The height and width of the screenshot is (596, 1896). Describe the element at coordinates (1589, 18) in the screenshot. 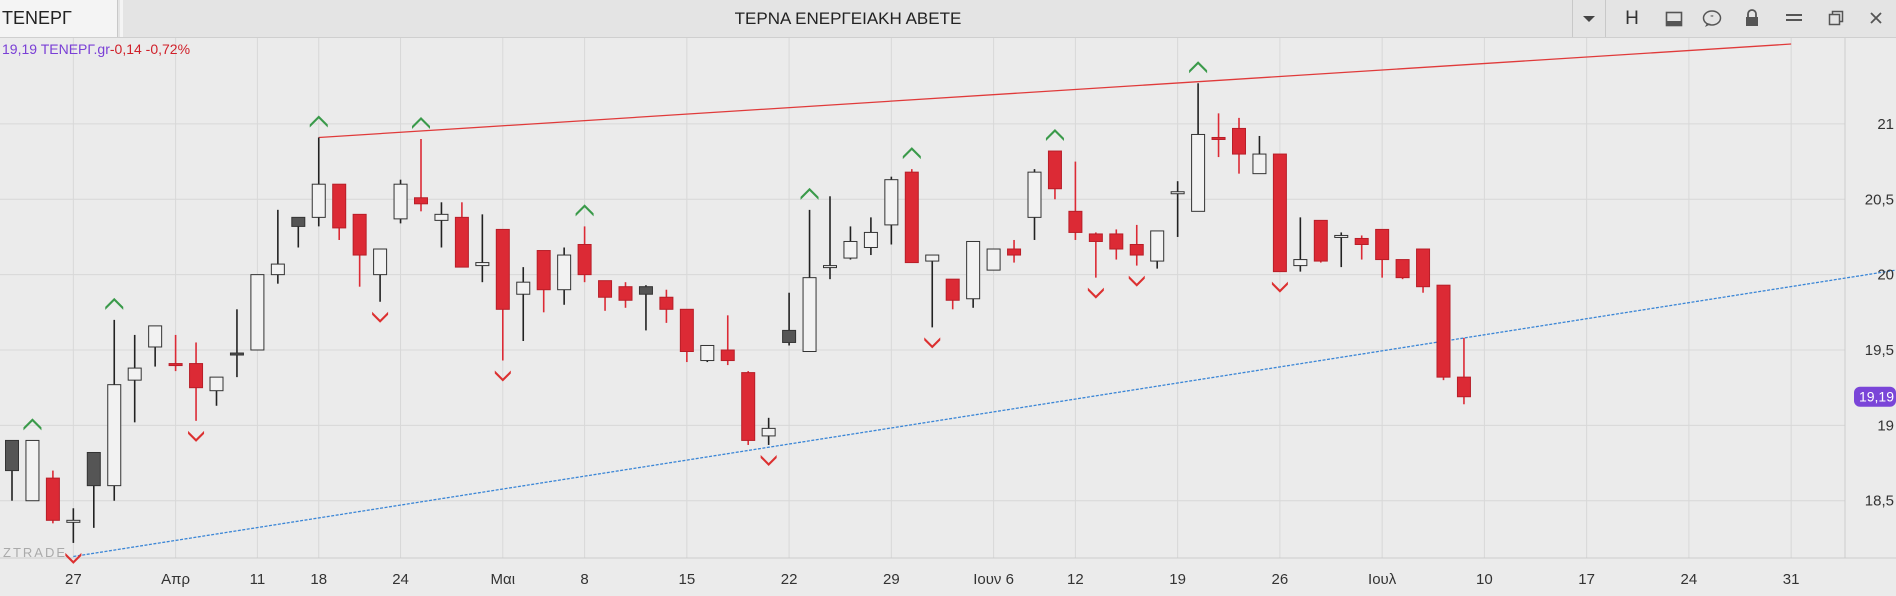

I see `dropdown-arrow-icon` at that location.